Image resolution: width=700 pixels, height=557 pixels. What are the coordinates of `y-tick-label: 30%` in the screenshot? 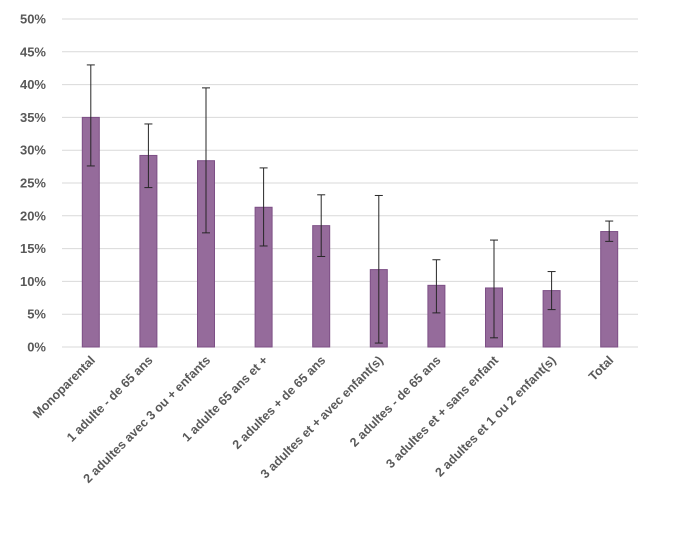 It's located at (33, 150).